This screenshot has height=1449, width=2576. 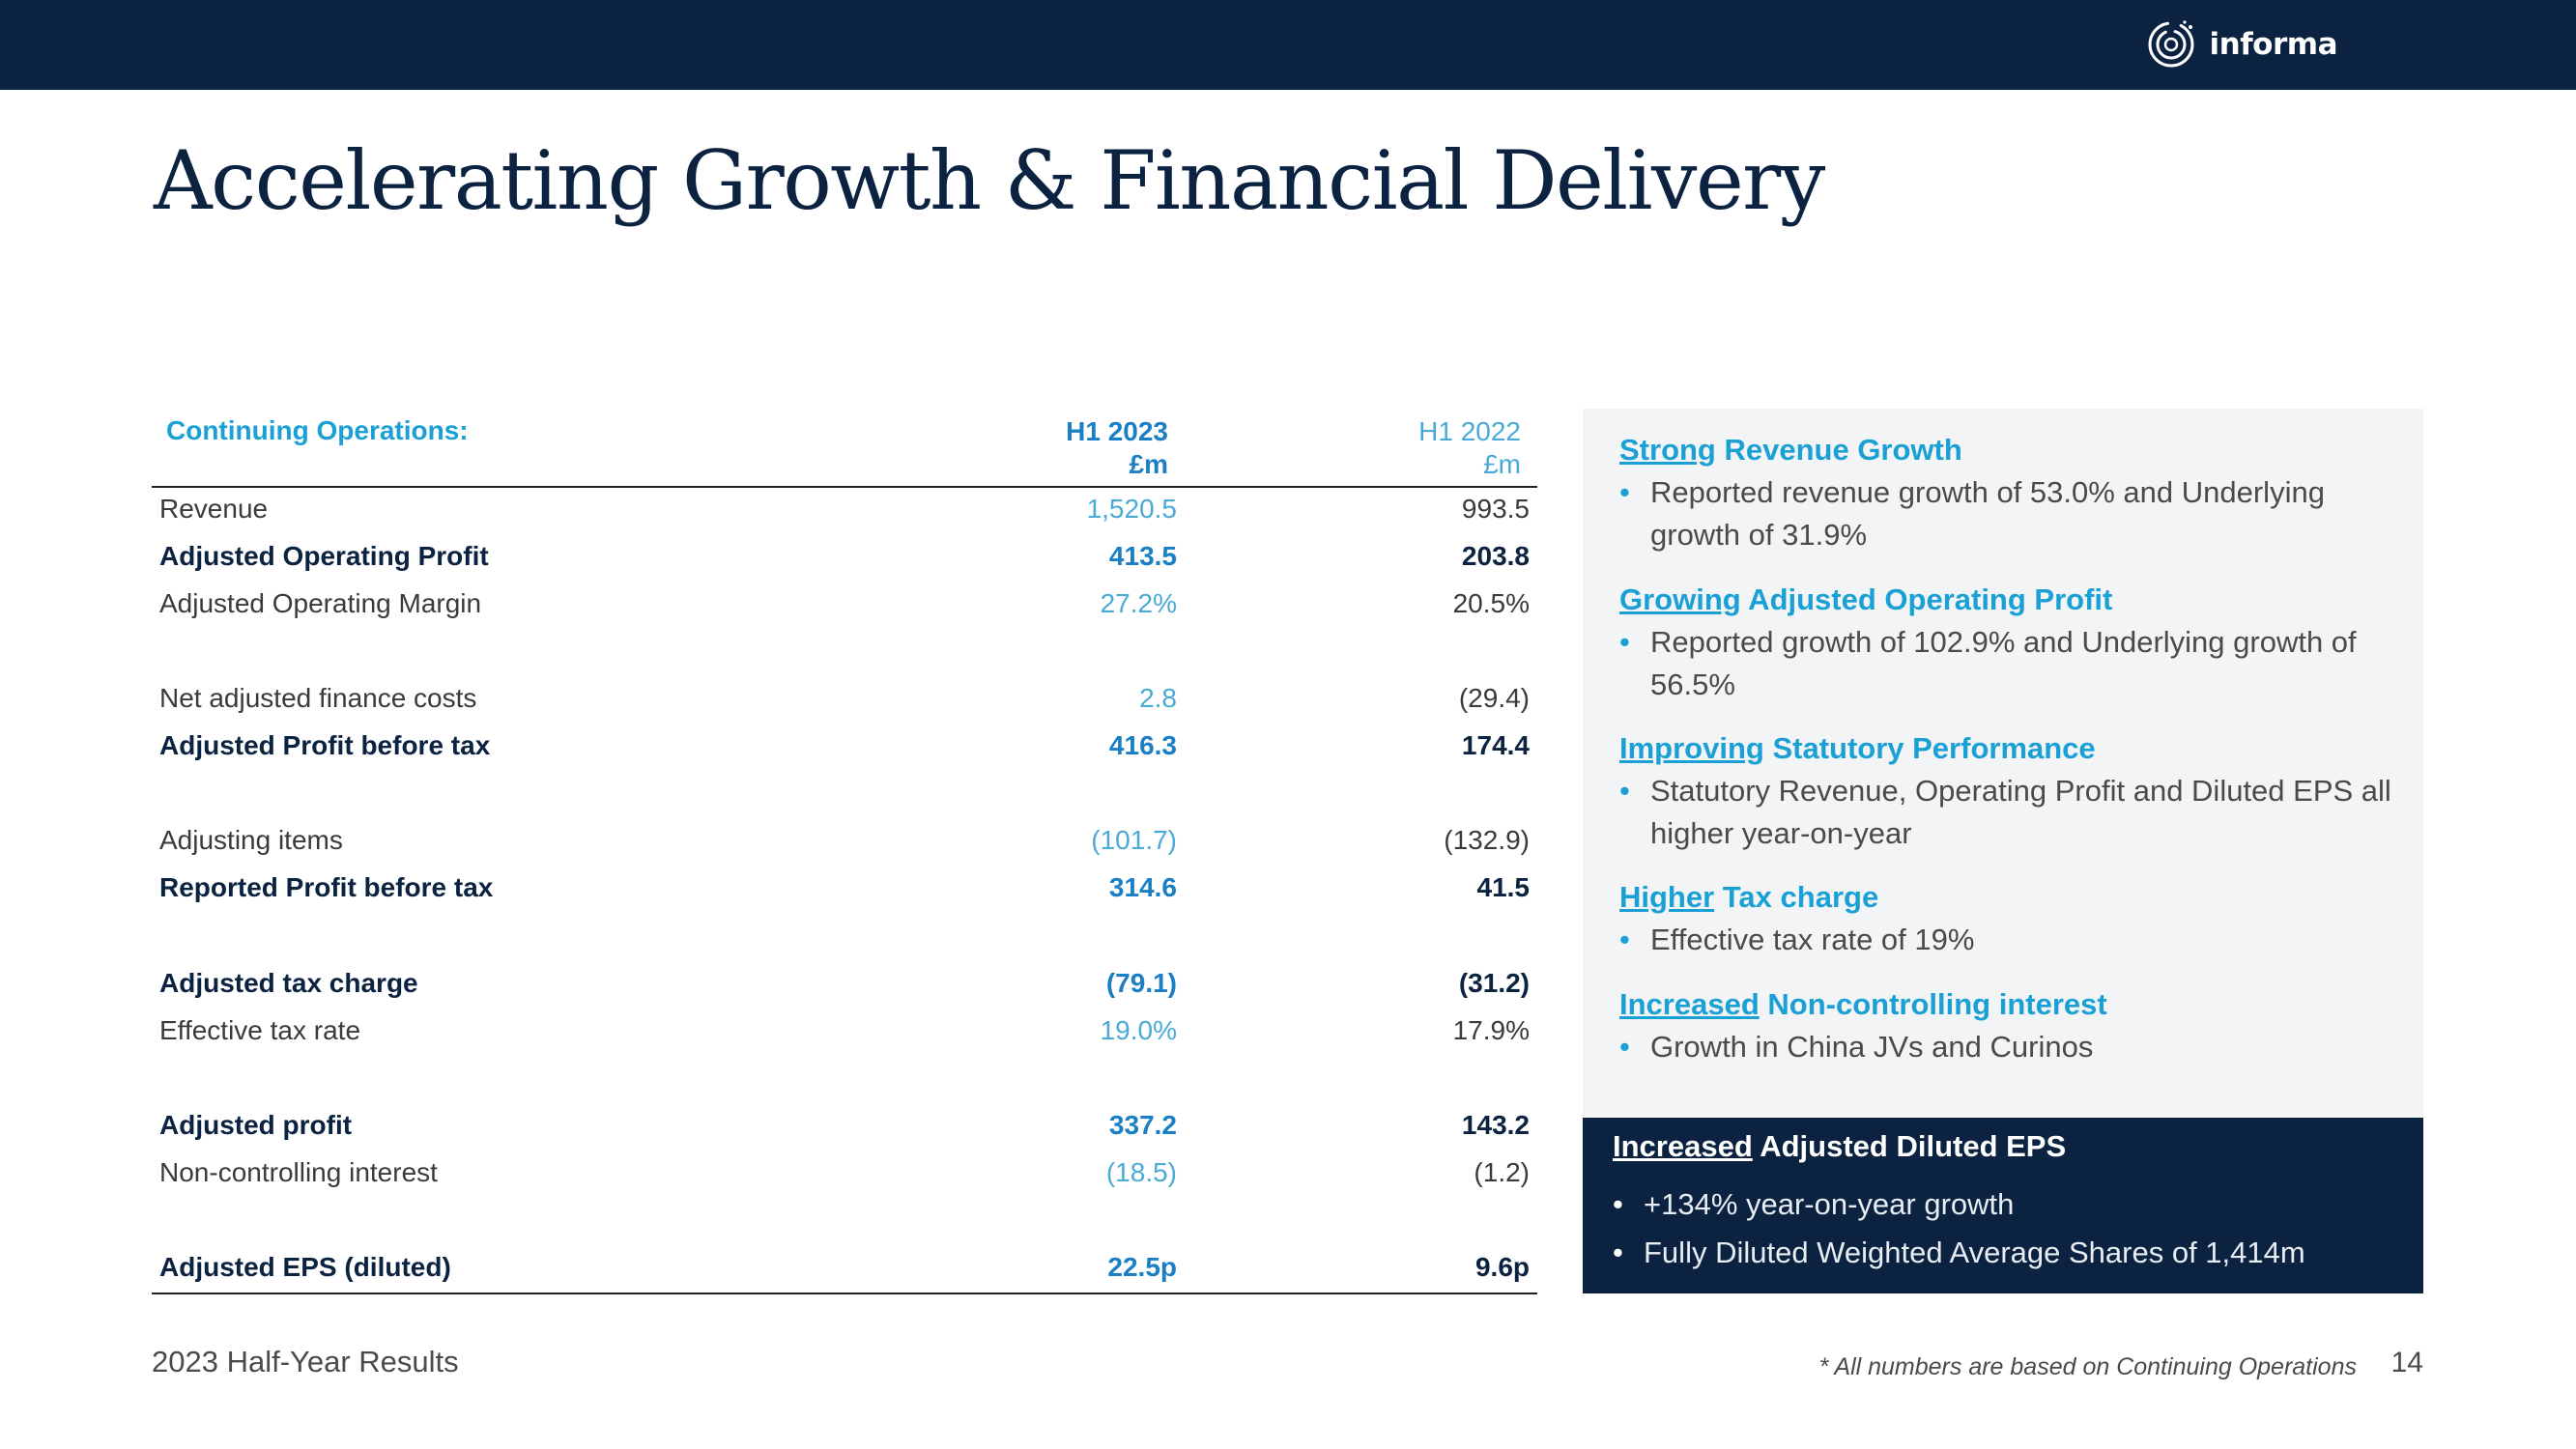 What do you see at coordinates (1667, 897) in the screenshot?
I see `highlight-emphasis: Higher` at bounding box center [1667, 897].